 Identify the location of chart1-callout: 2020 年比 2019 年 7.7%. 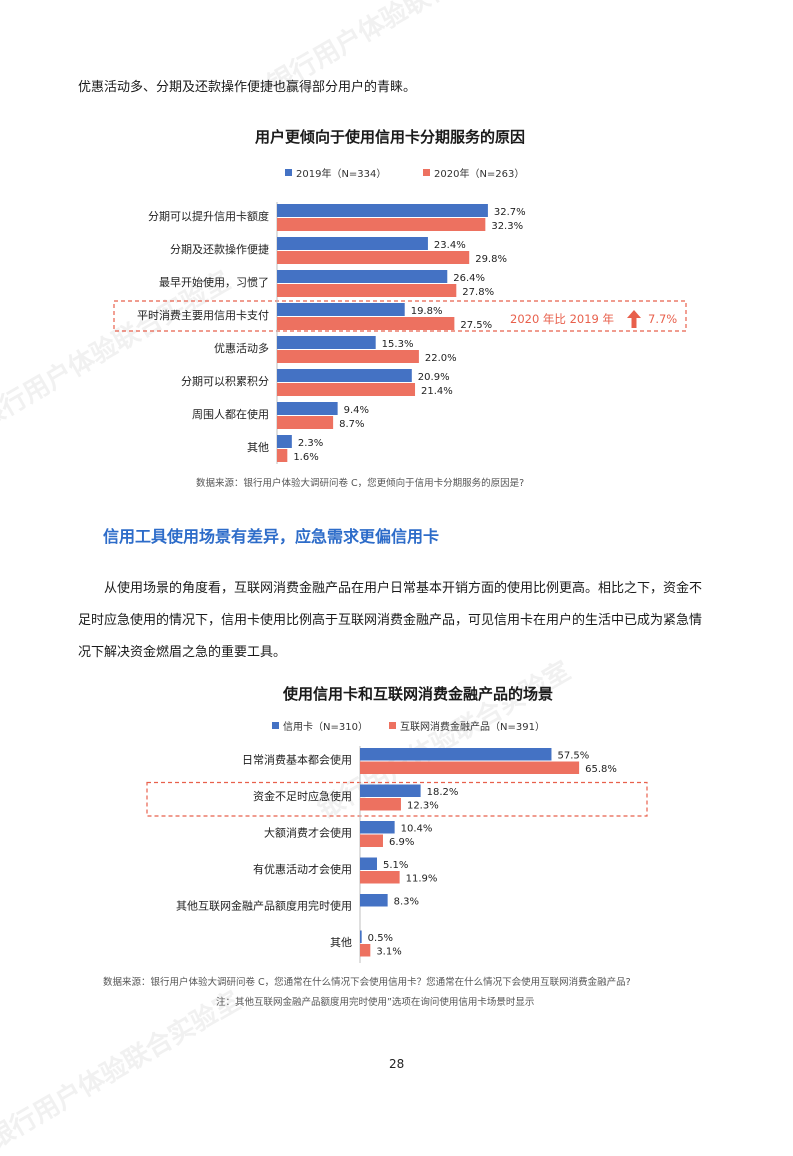
(593, 319).